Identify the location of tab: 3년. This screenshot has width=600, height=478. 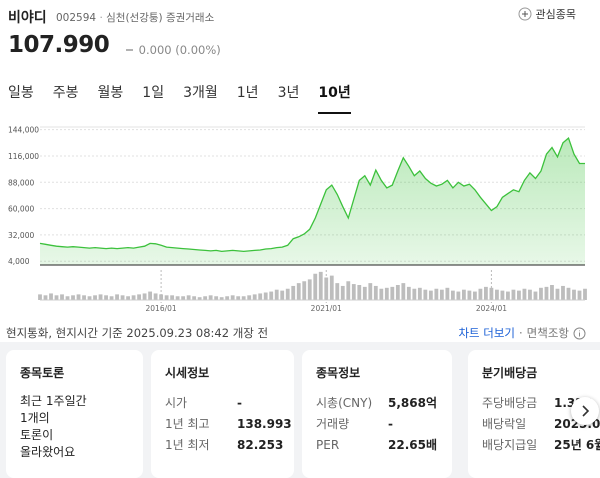
(288, 93).